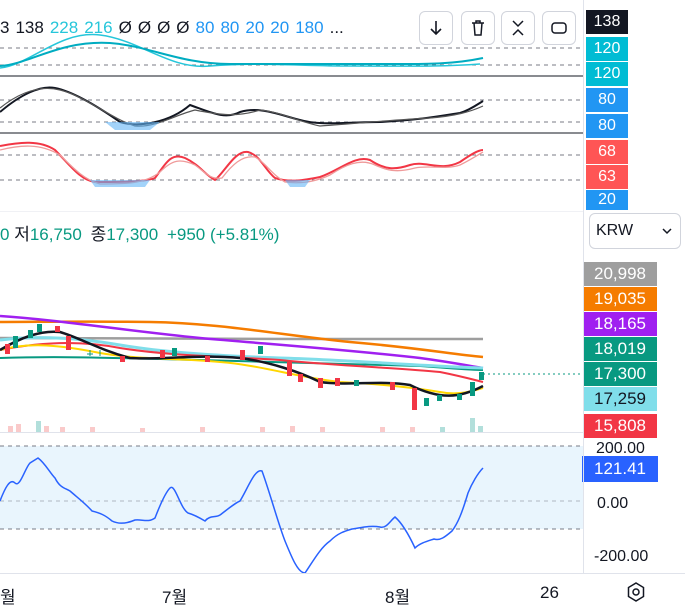 This screenshot has height=616, width=685. What do you see at coordinates (667, 231) in the screenshot?
I see `chevron-down-icon` at bounding box center [667, 231].